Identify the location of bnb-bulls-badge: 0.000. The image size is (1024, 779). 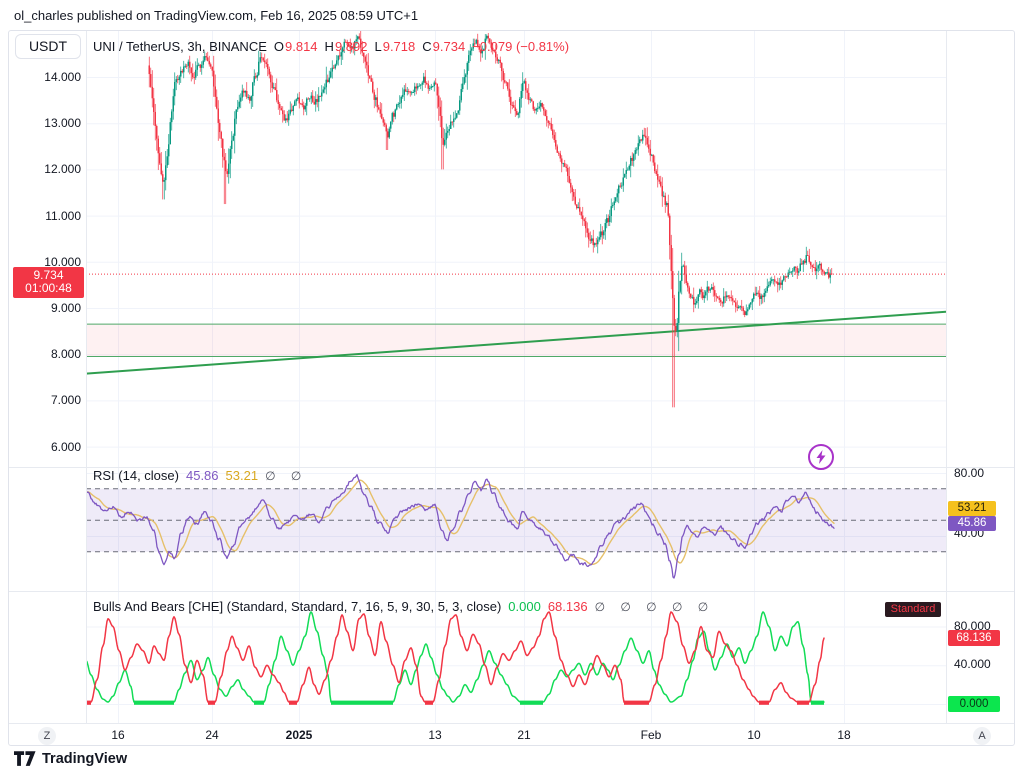
(974, 704).